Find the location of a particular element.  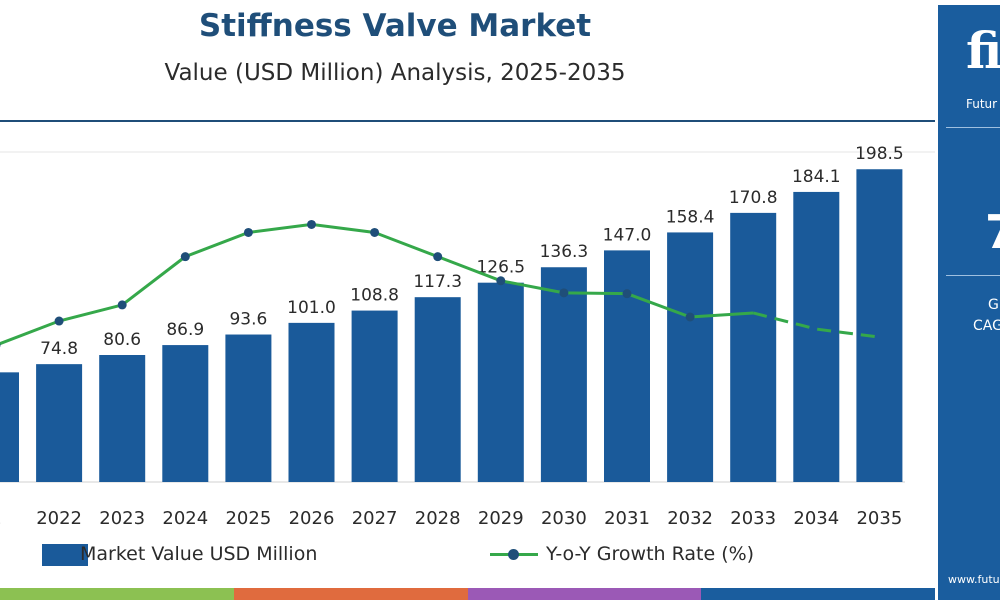

bar-2032 is located at coordinates (690, 357).